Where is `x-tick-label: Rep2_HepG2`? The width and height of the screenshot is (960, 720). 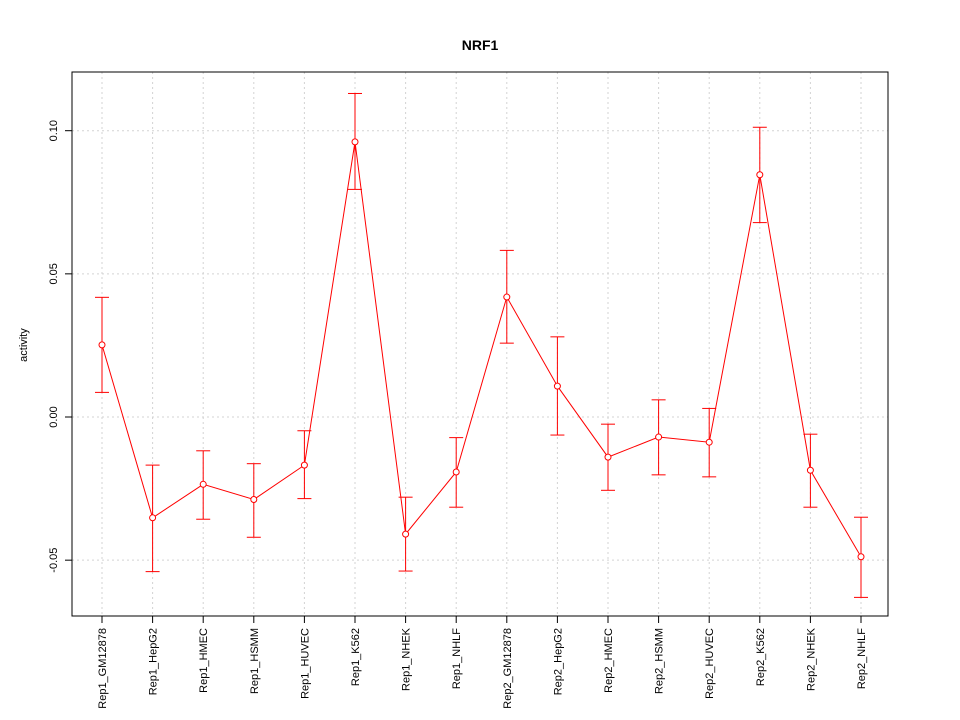
x-tick-label: Rep2_HepG2 is located at coordinates (558, 661).